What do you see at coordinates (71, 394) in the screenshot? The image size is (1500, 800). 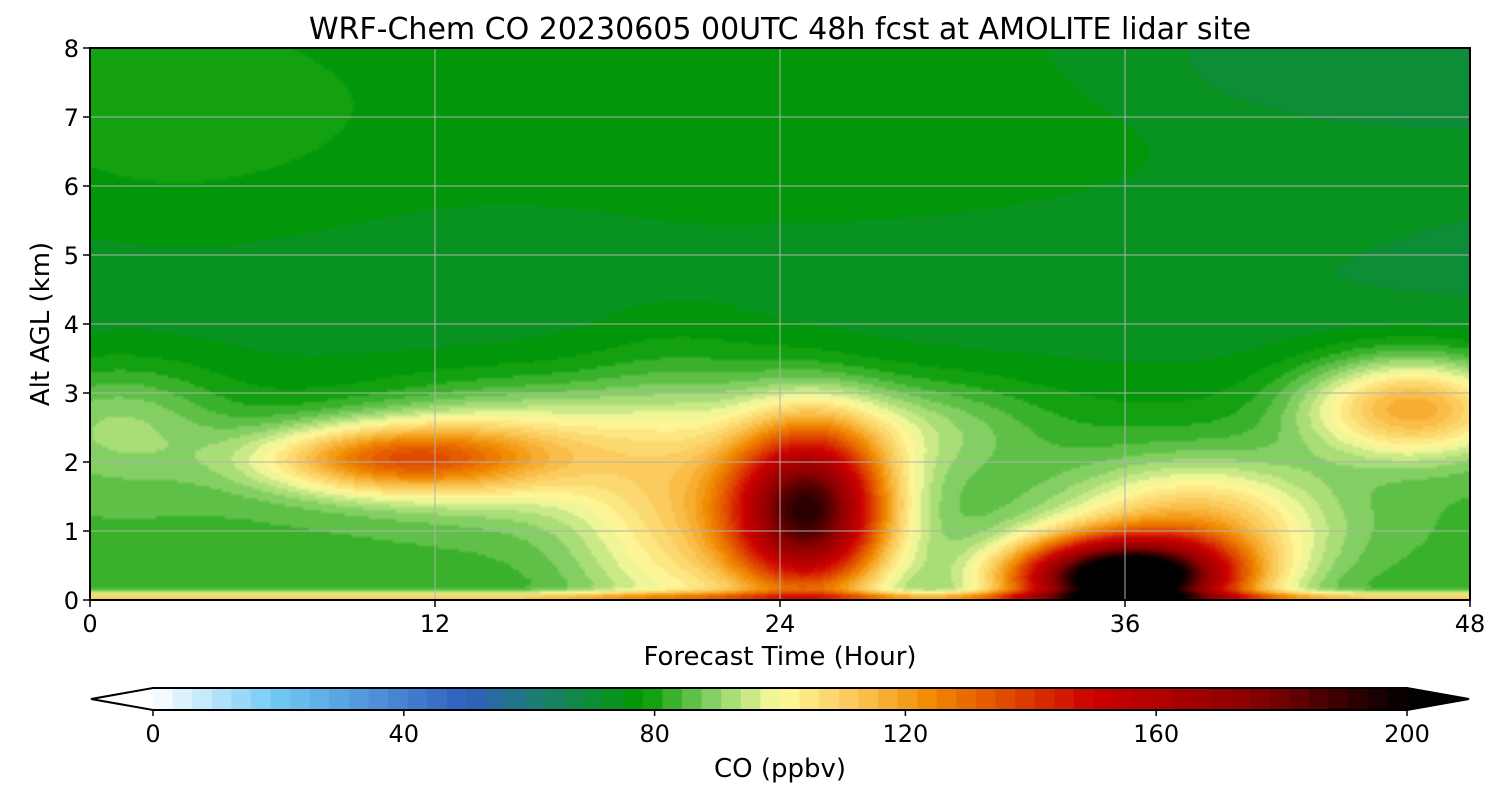 I see `y-tick-label: 3` at bounding box center [71, 394].